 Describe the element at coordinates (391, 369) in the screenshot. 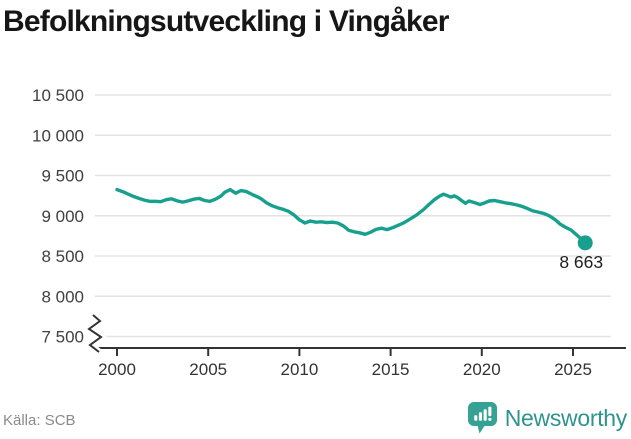

I see `x-tick-label: 2015` at that location.